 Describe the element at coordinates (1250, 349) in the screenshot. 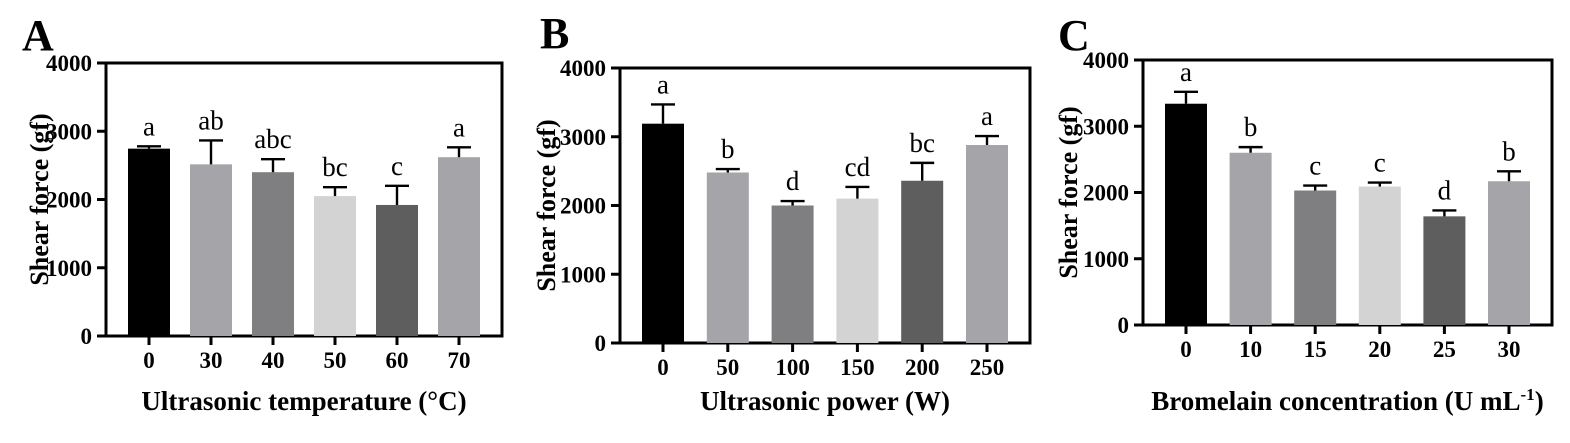

I see `x-tick-label: 10` at that location.